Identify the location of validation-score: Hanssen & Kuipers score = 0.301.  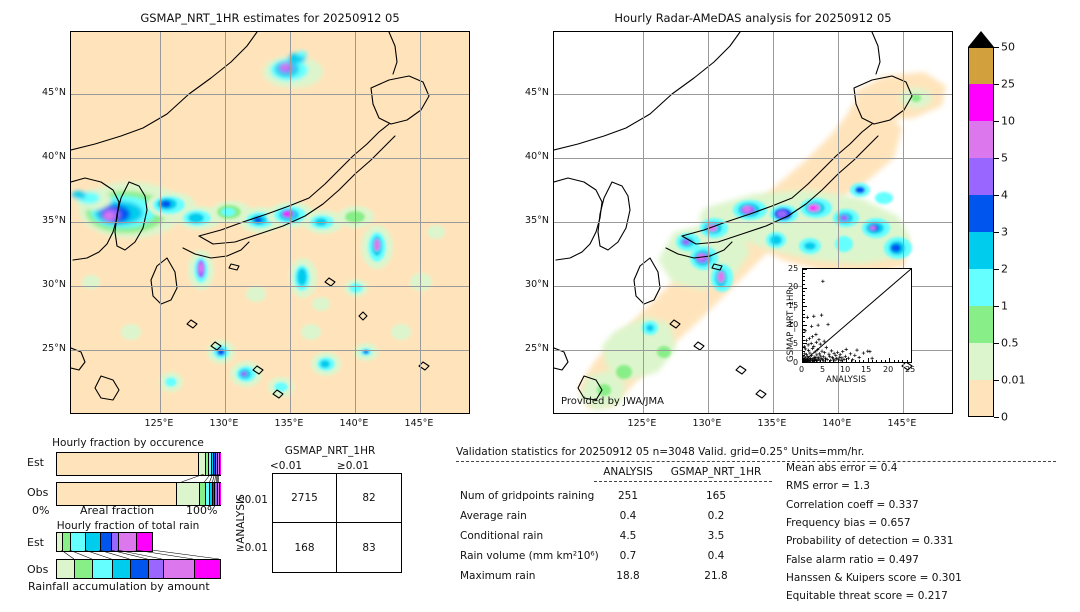
(874, 577).